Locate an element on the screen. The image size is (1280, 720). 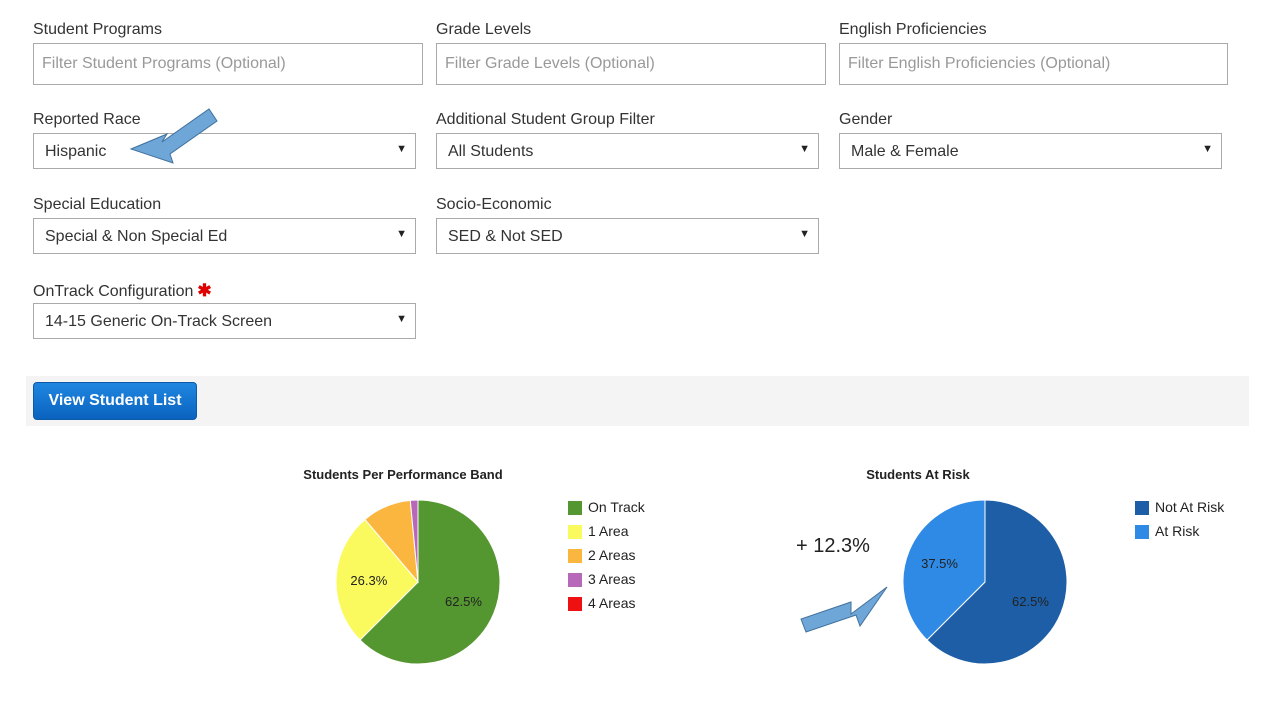
legend-label: On Track is located at coordinates (616, 507).